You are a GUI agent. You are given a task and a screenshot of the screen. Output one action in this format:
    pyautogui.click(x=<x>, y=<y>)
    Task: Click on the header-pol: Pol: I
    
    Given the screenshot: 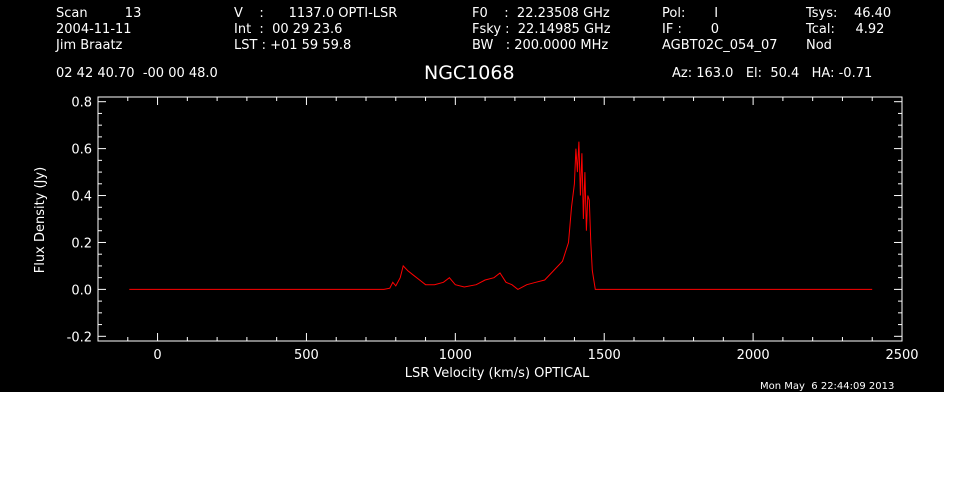 What is the action you would take?
    pyautogui.click(x=690, y=13)
    